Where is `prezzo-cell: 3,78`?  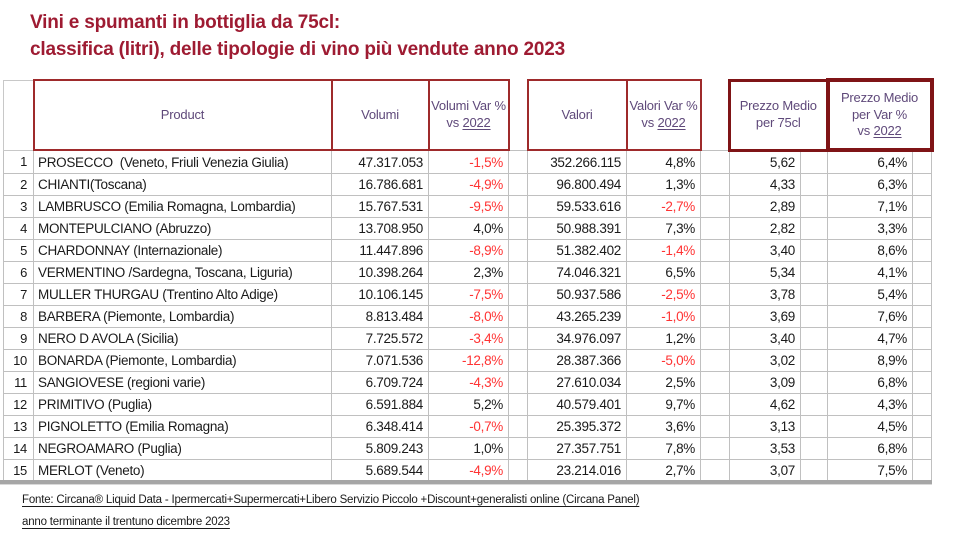
prezzo-cell: 3,78 is located at coordinates (765, 294).